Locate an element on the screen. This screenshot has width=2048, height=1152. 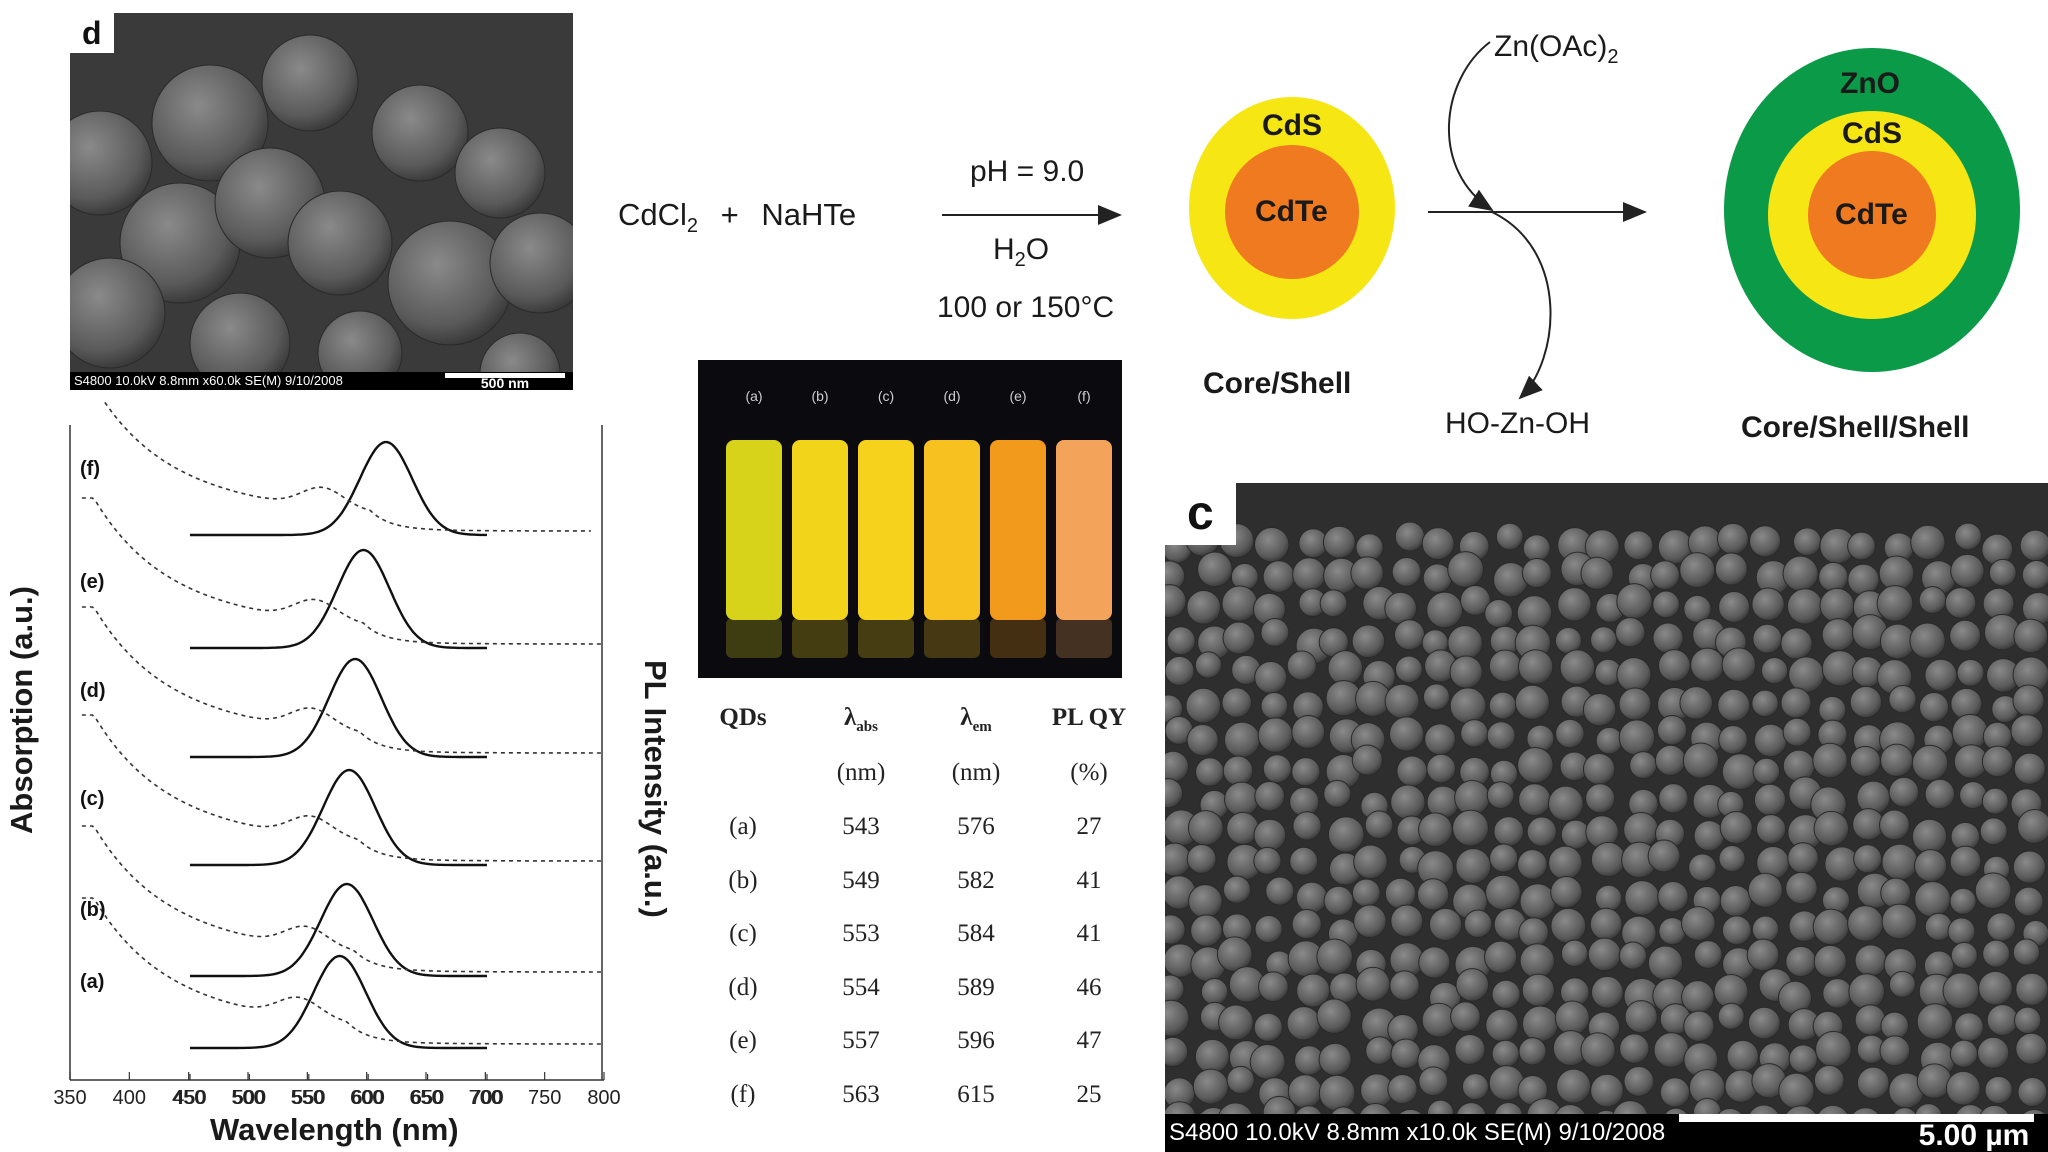
condition-ph: pH = 9.0 is located at coordinates (1027, 171).